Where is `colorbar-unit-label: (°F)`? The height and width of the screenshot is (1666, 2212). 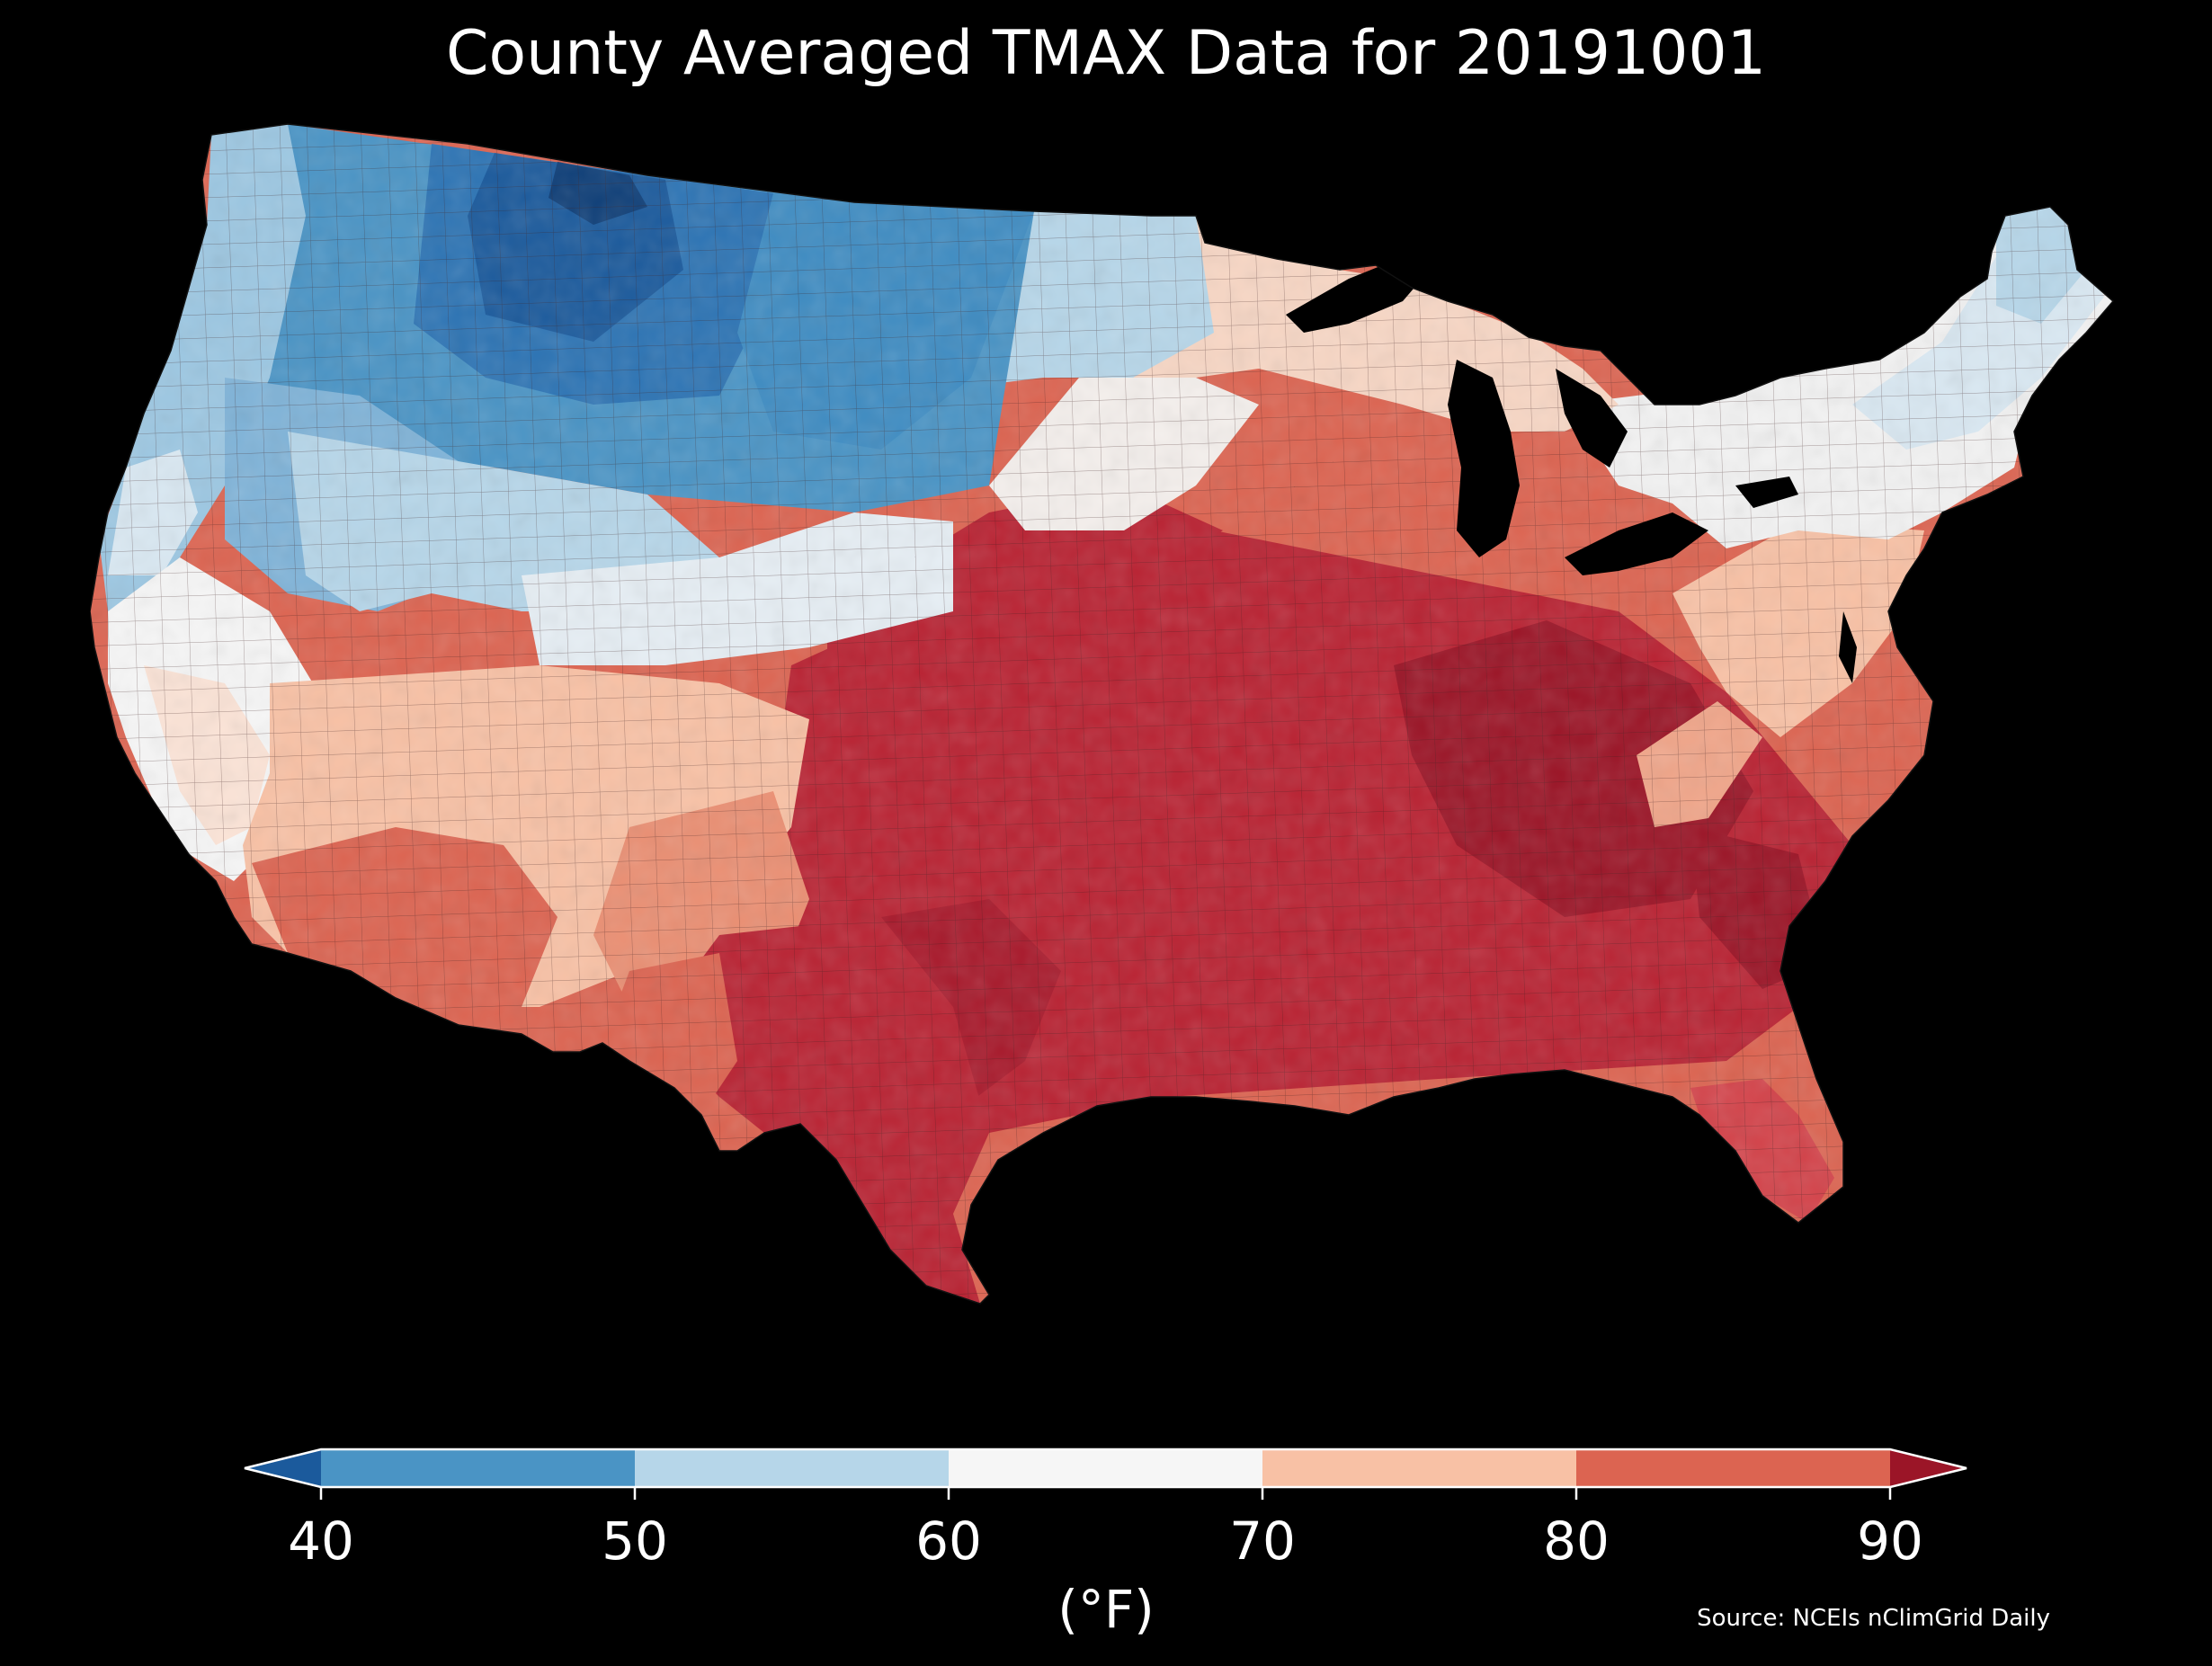 colorbar-unit-label: (°F) is located at coordinates (1106, 1610).